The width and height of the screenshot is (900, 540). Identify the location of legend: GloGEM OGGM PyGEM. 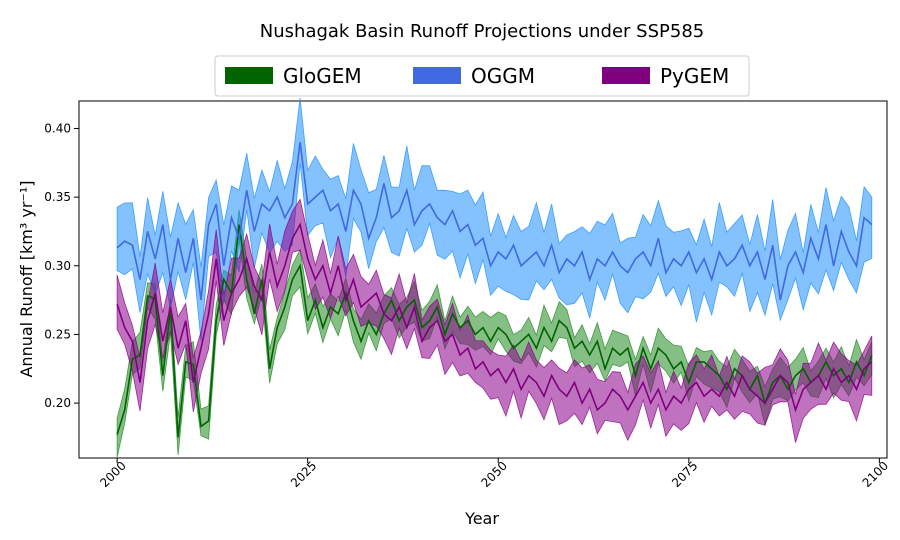
(482, 76).